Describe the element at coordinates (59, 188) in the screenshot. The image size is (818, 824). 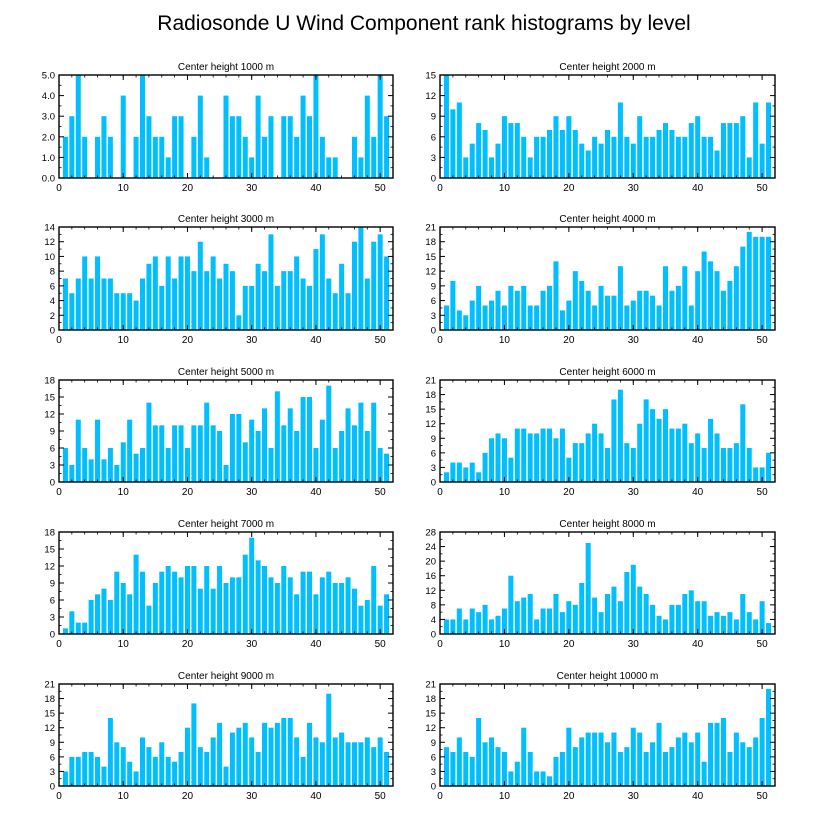
I see `x-tick-label: 0` at that location.